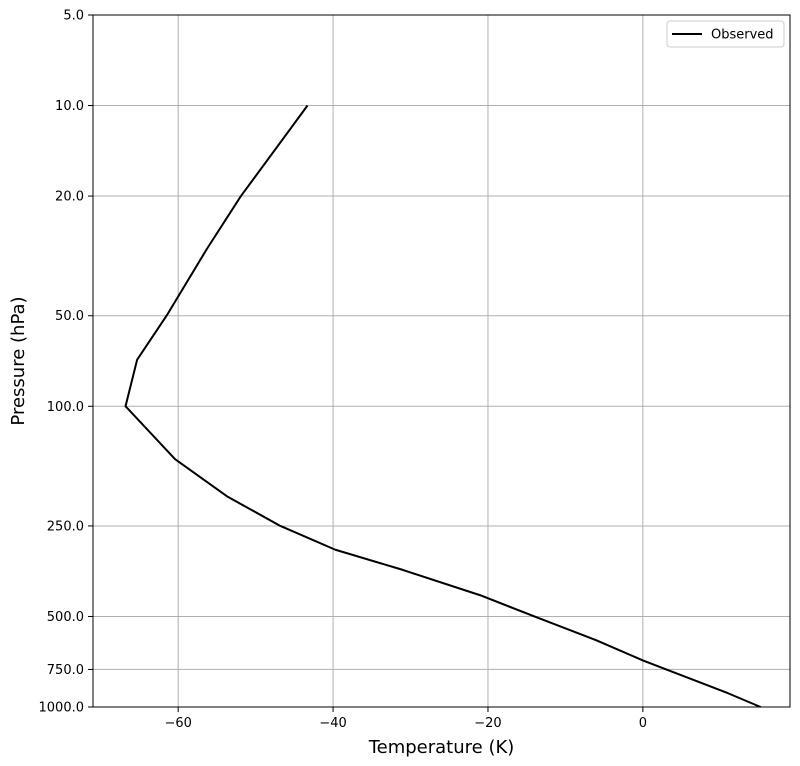 The width and height of the screenshot is (800, 766). What do you see at coordinates (18, 360) in the screenshot?
I see `y-axis-title: Pressure (hPa)` at bounding box center [18, 360].